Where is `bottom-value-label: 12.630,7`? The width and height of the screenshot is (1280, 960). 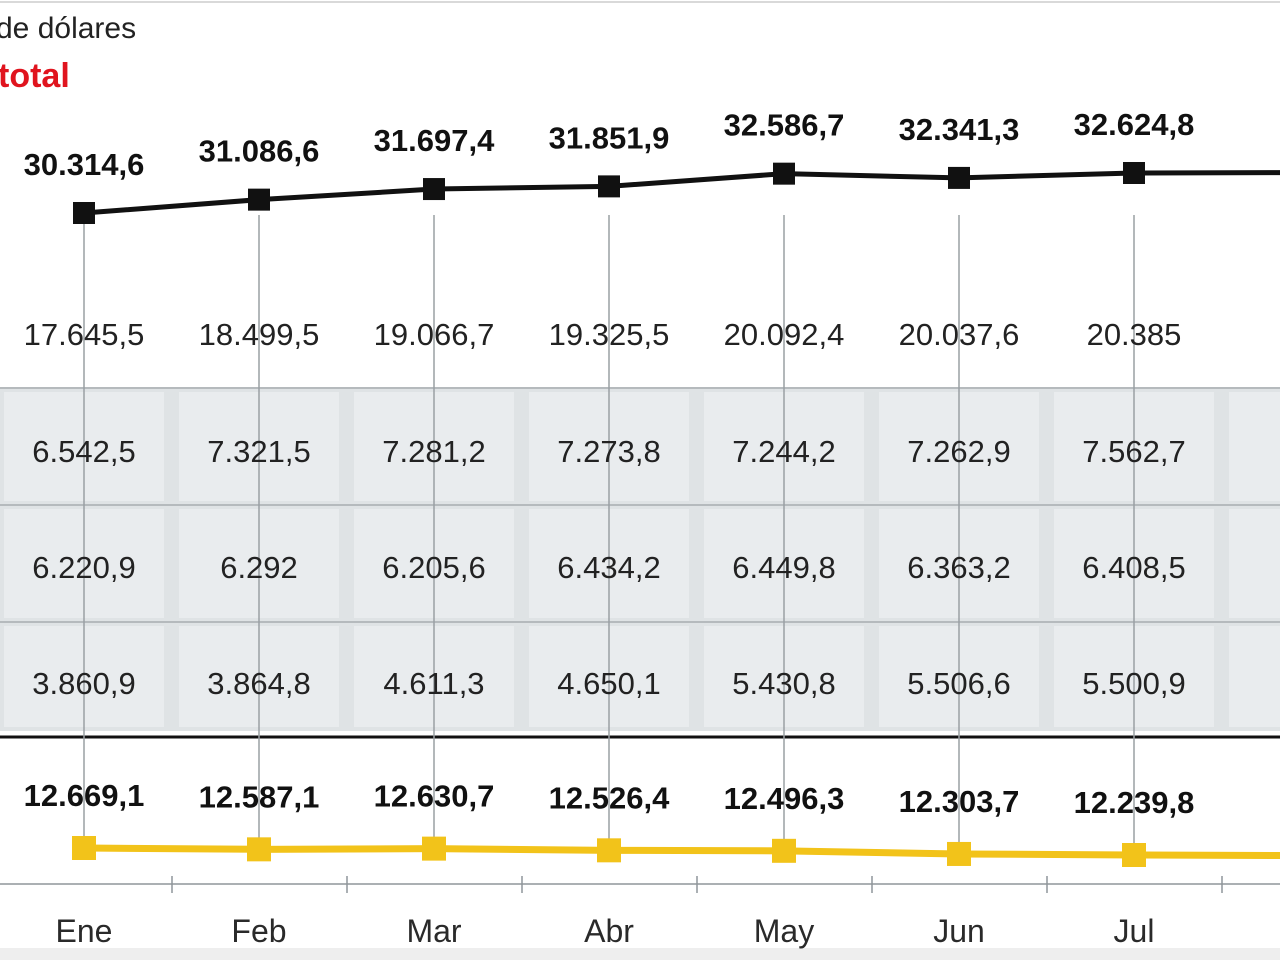
bottom-value-label: 12.630,7 is located at coordinates (434, 796).